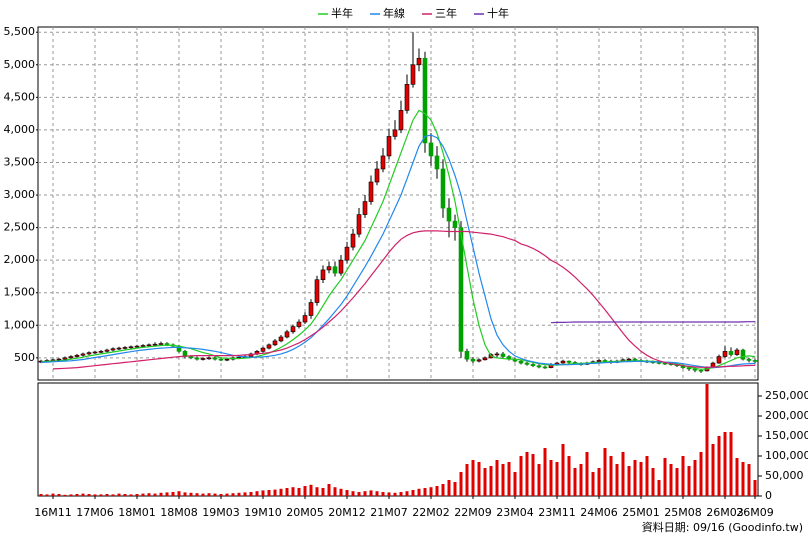 The image size is (808, 540). I want to click on x-tick-label: 22M02, so click(431, 512).